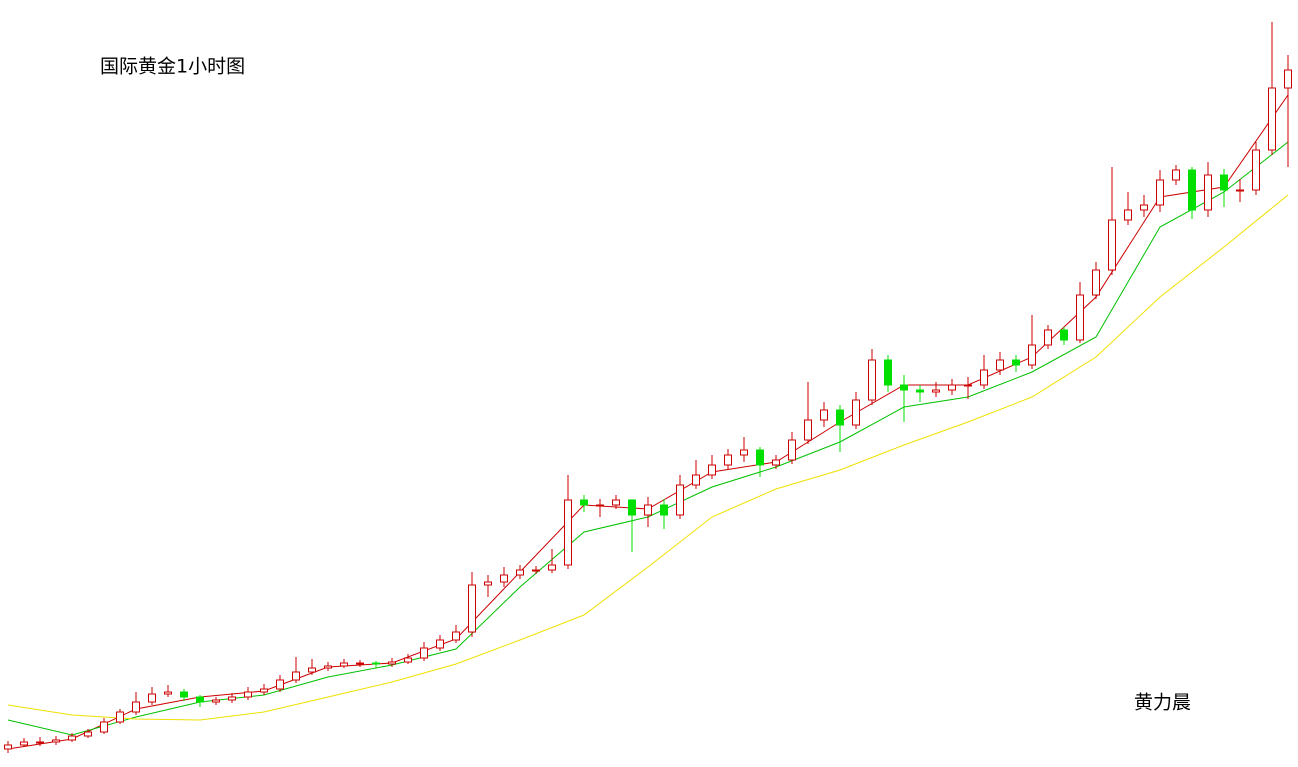 The height and width of the screenshot is (767, 1298). Describe the element at coordinates (1162, 703) in the screenshot. I see `author-annotation: 黄力晨` at that location.